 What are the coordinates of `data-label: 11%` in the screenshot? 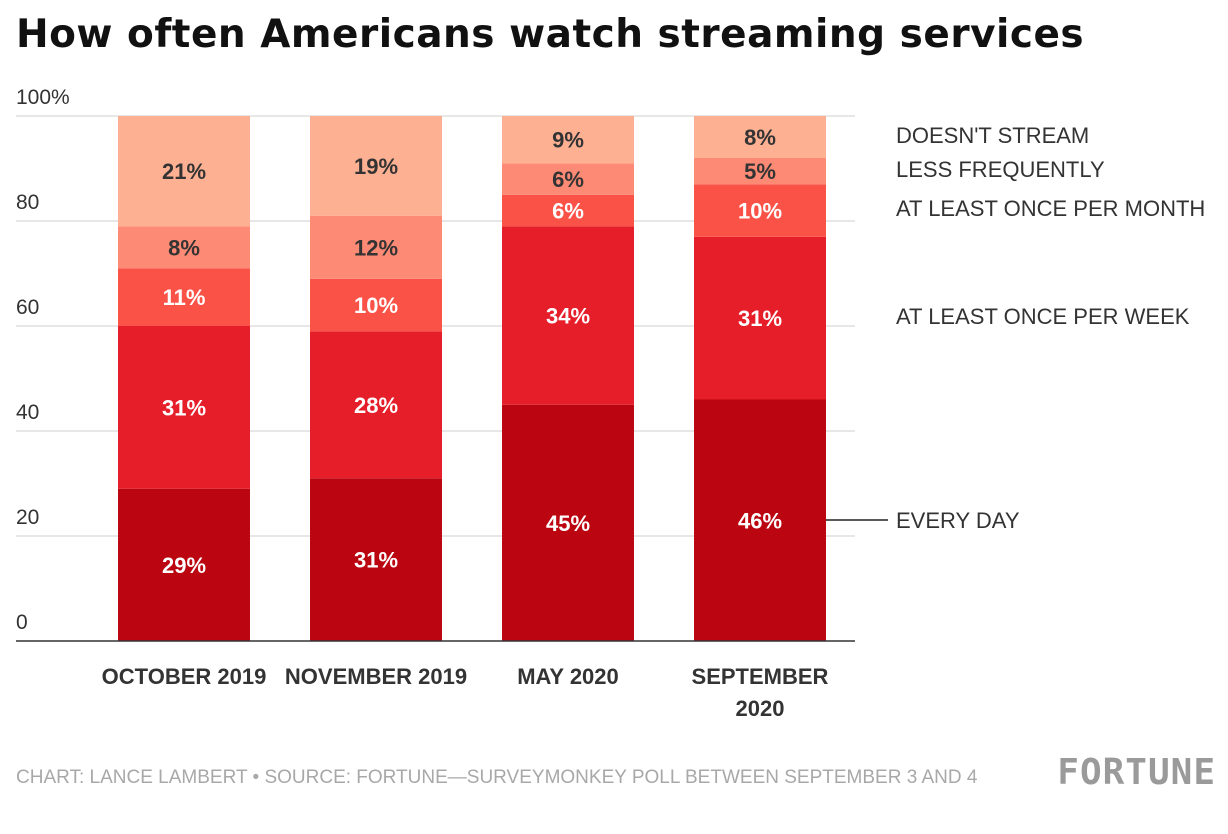 It's located at (184, 297).